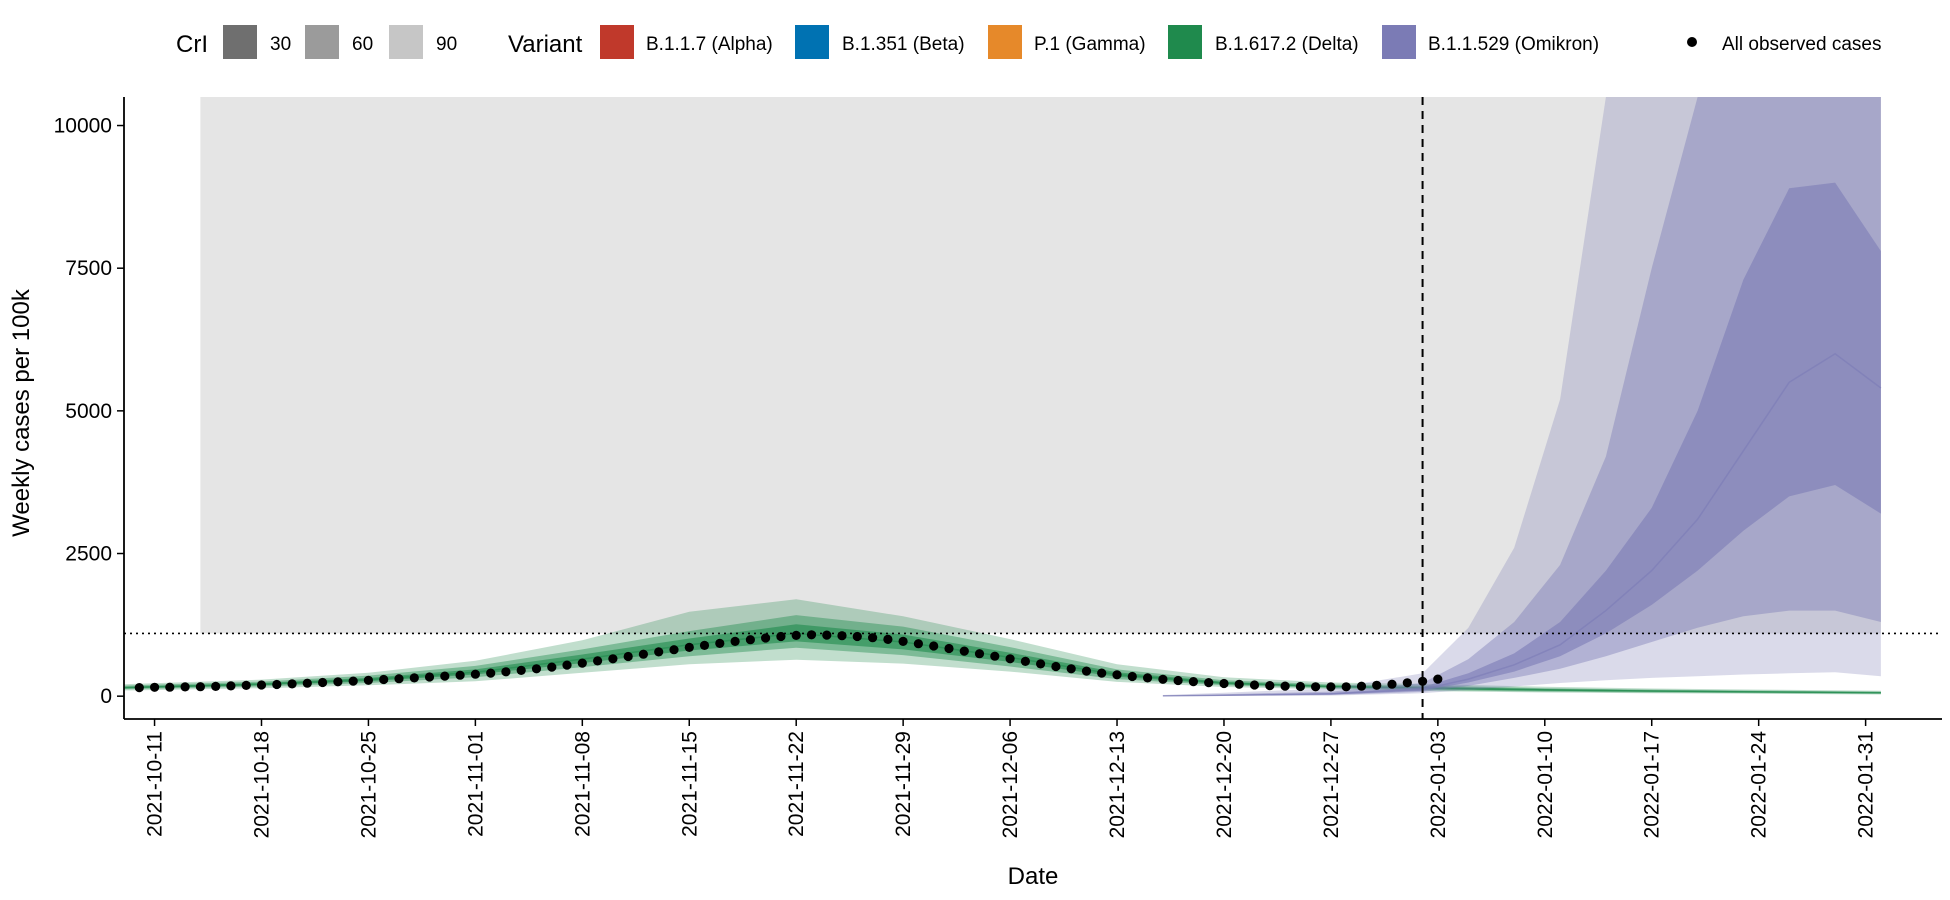 The height and width of the screenshot is (900, 1950). Describe the element at coordinates (21, 412) in the screenshot. I see `y-axis-title: Weekly cases per 100k` at that location.